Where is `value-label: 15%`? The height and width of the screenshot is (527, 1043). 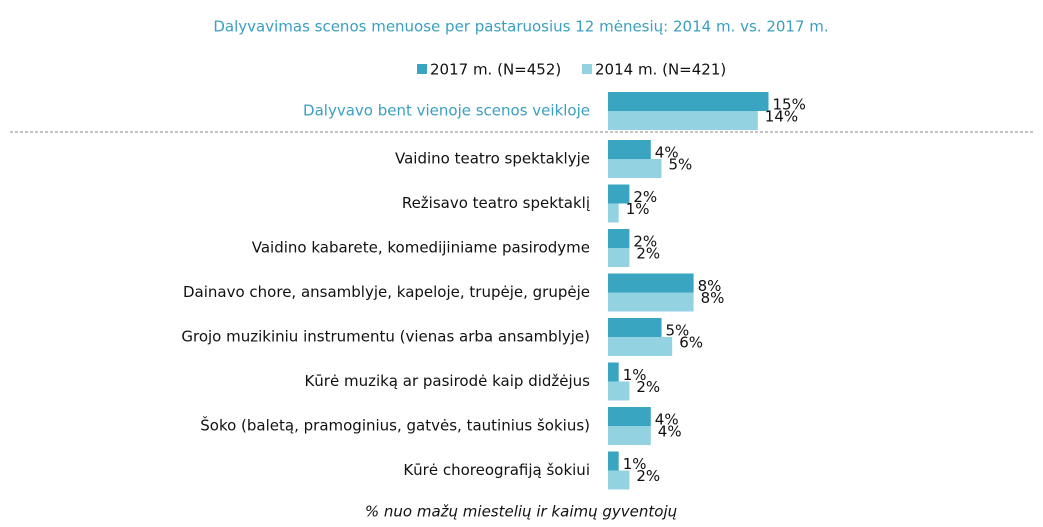 value-label: 15% is located at coordinates (789, 105).